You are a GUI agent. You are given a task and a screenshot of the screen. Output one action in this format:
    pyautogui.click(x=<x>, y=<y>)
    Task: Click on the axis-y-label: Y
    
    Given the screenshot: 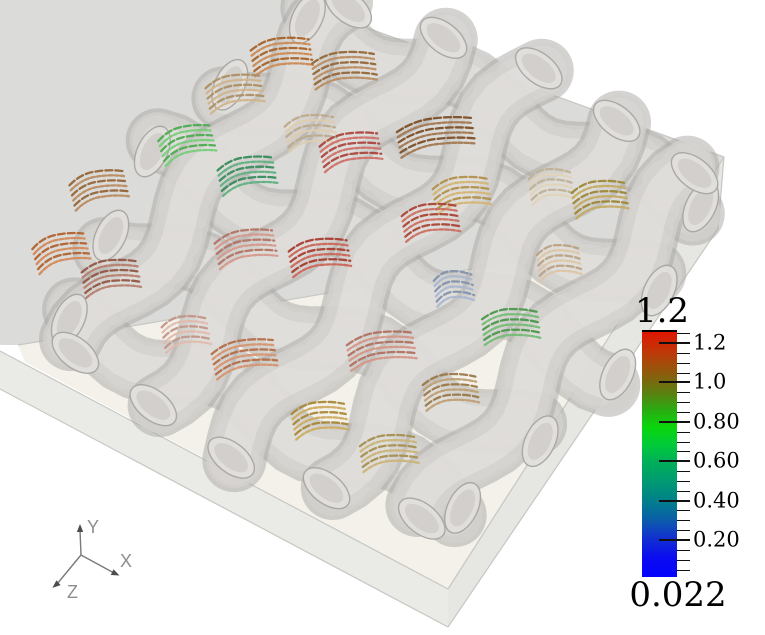 What is the action you would take?
    pyautogui.click(x=93, y=527)
    